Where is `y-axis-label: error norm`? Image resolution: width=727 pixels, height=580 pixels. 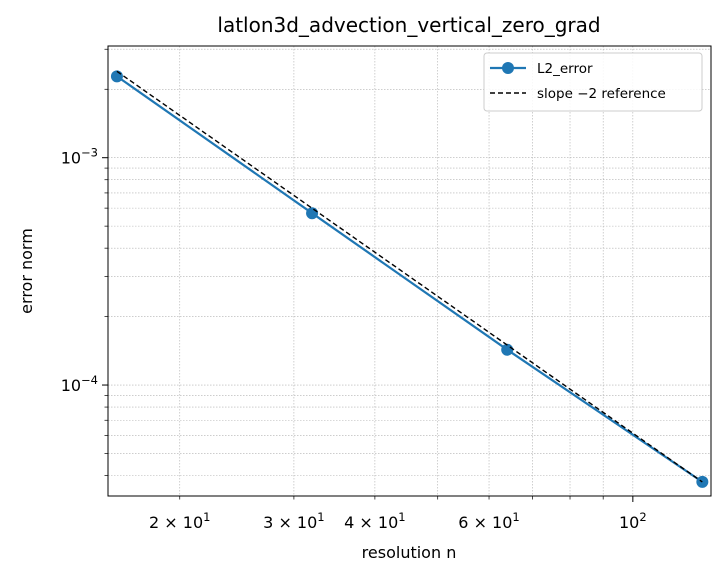 y-axis-label: error norm is located at coordinates (26, 271).